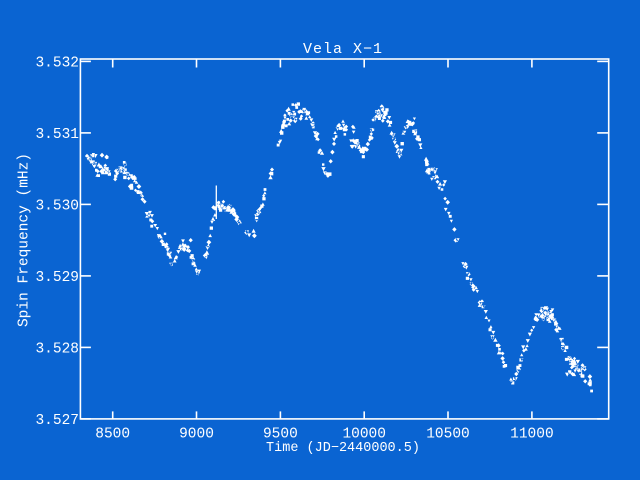 Image resolution: width=640 pixels, height=480 pixels. What do you see at coordinates (57, 135) in the screenshot?
I see `svg-text: 3.531` at bounding box center [57, 135].